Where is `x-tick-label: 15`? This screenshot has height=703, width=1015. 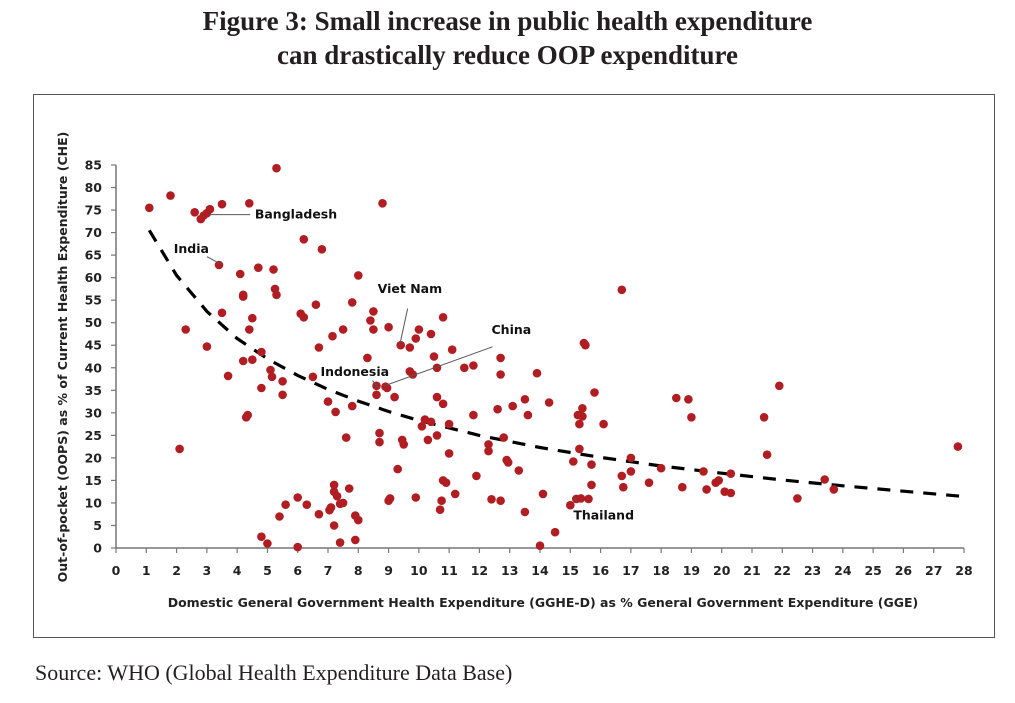
x-tick-label: 15 is located at coordinates (570, 570).